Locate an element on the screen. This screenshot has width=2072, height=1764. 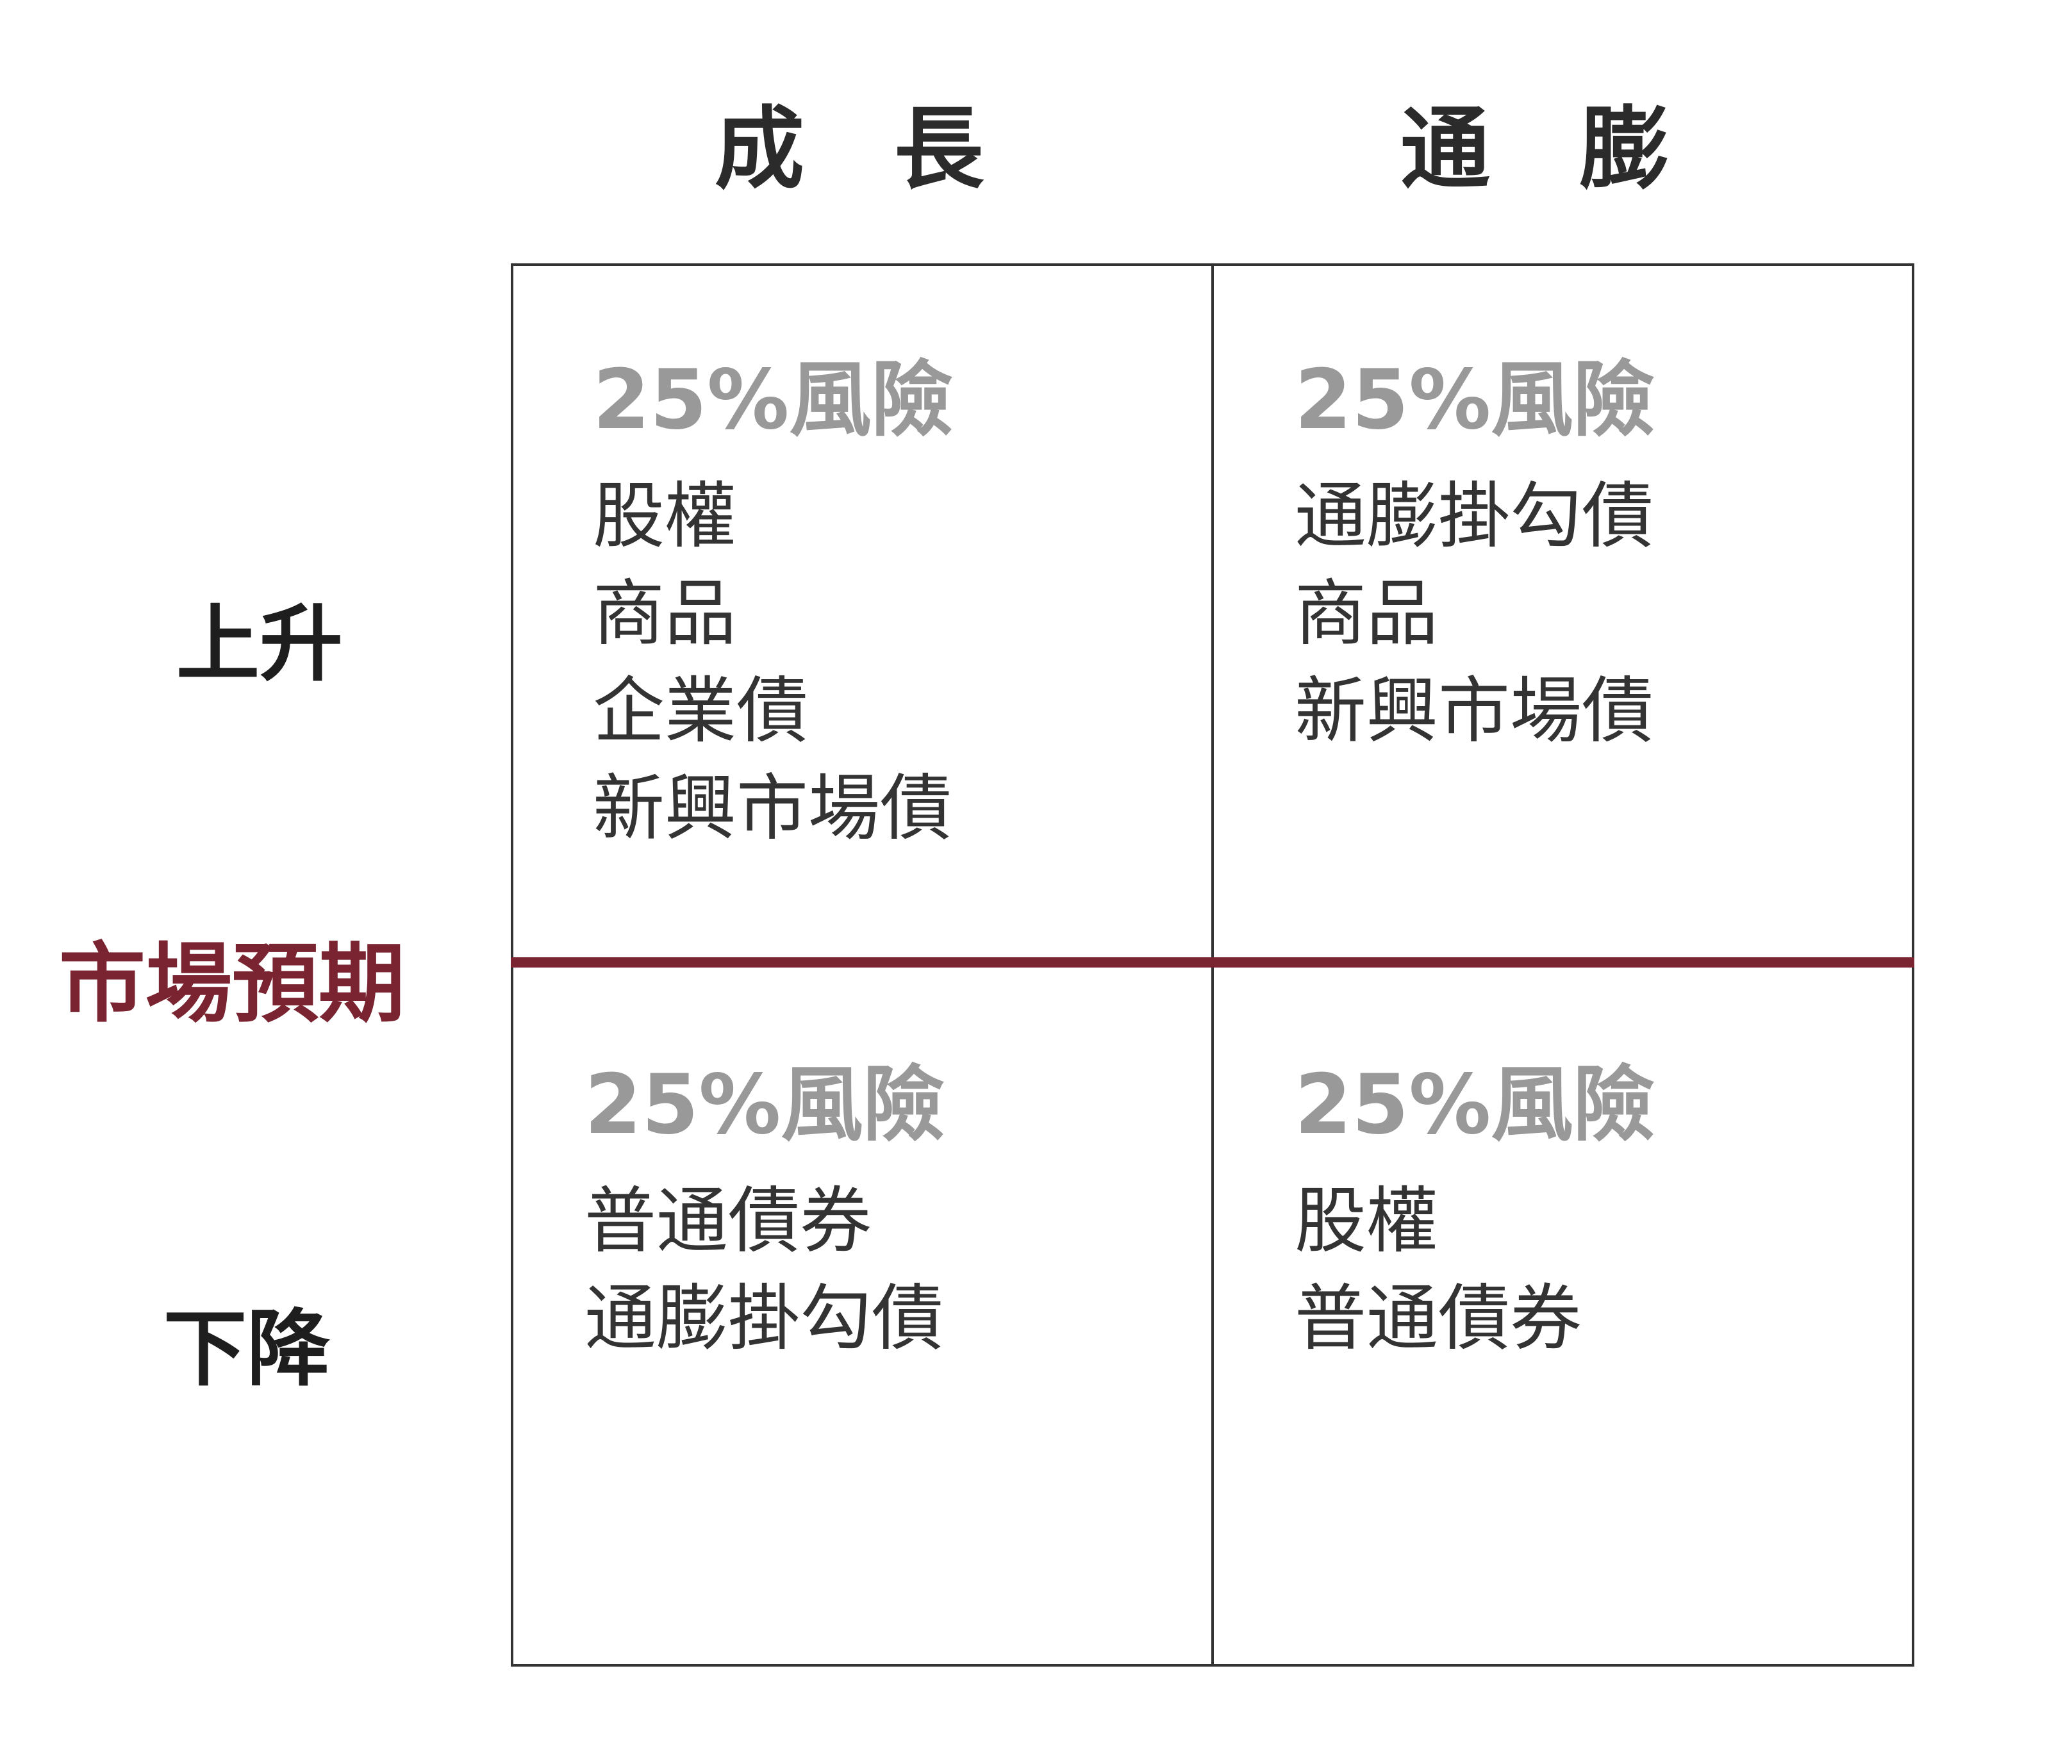
cell-growth-falling: 25%風險 普通債券 通膨掛勾債 is located at coordinates (764, 1212).